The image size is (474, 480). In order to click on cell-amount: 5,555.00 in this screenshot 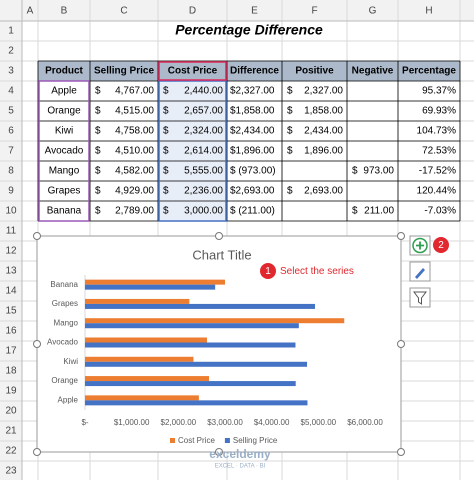, I will do `click(203, 171)`.